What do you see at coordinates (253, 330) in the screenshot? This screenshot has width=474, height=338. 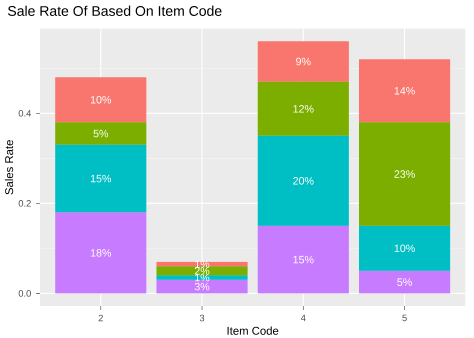 I see `x-axis-title: Item Code` at bounding box center [253, 330].